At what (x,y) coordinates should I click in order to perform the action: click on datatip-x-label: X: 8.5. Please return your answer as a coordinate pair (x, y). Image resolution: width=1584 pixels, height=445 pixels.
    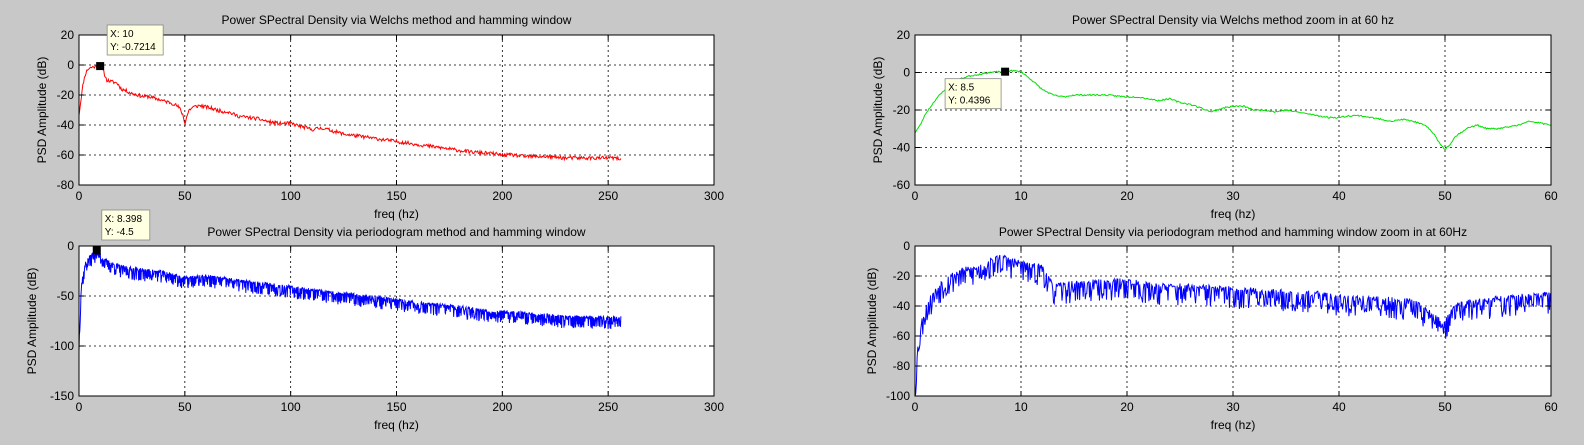
    Looking at the image, I should click on (961, 88).